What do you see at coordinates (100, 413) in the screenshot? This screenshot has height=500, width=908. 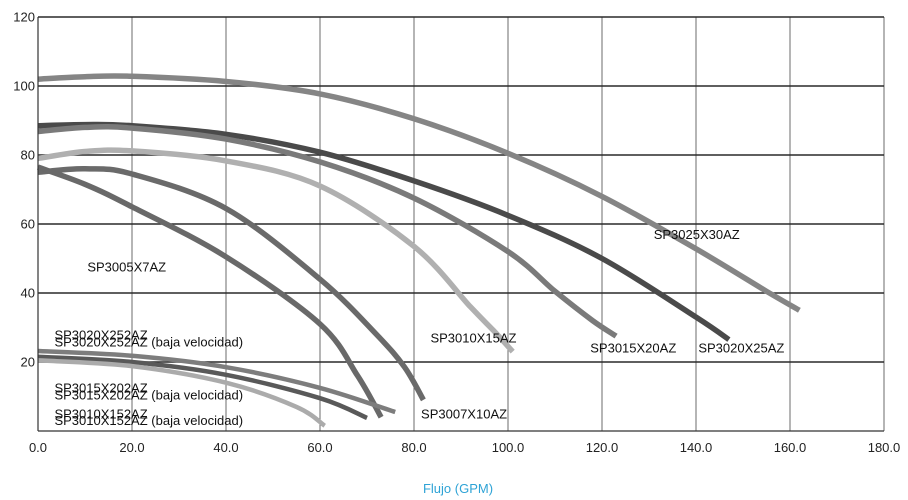 I see `series-label: SP3010X152AZ` at bounding box center [100, 413].